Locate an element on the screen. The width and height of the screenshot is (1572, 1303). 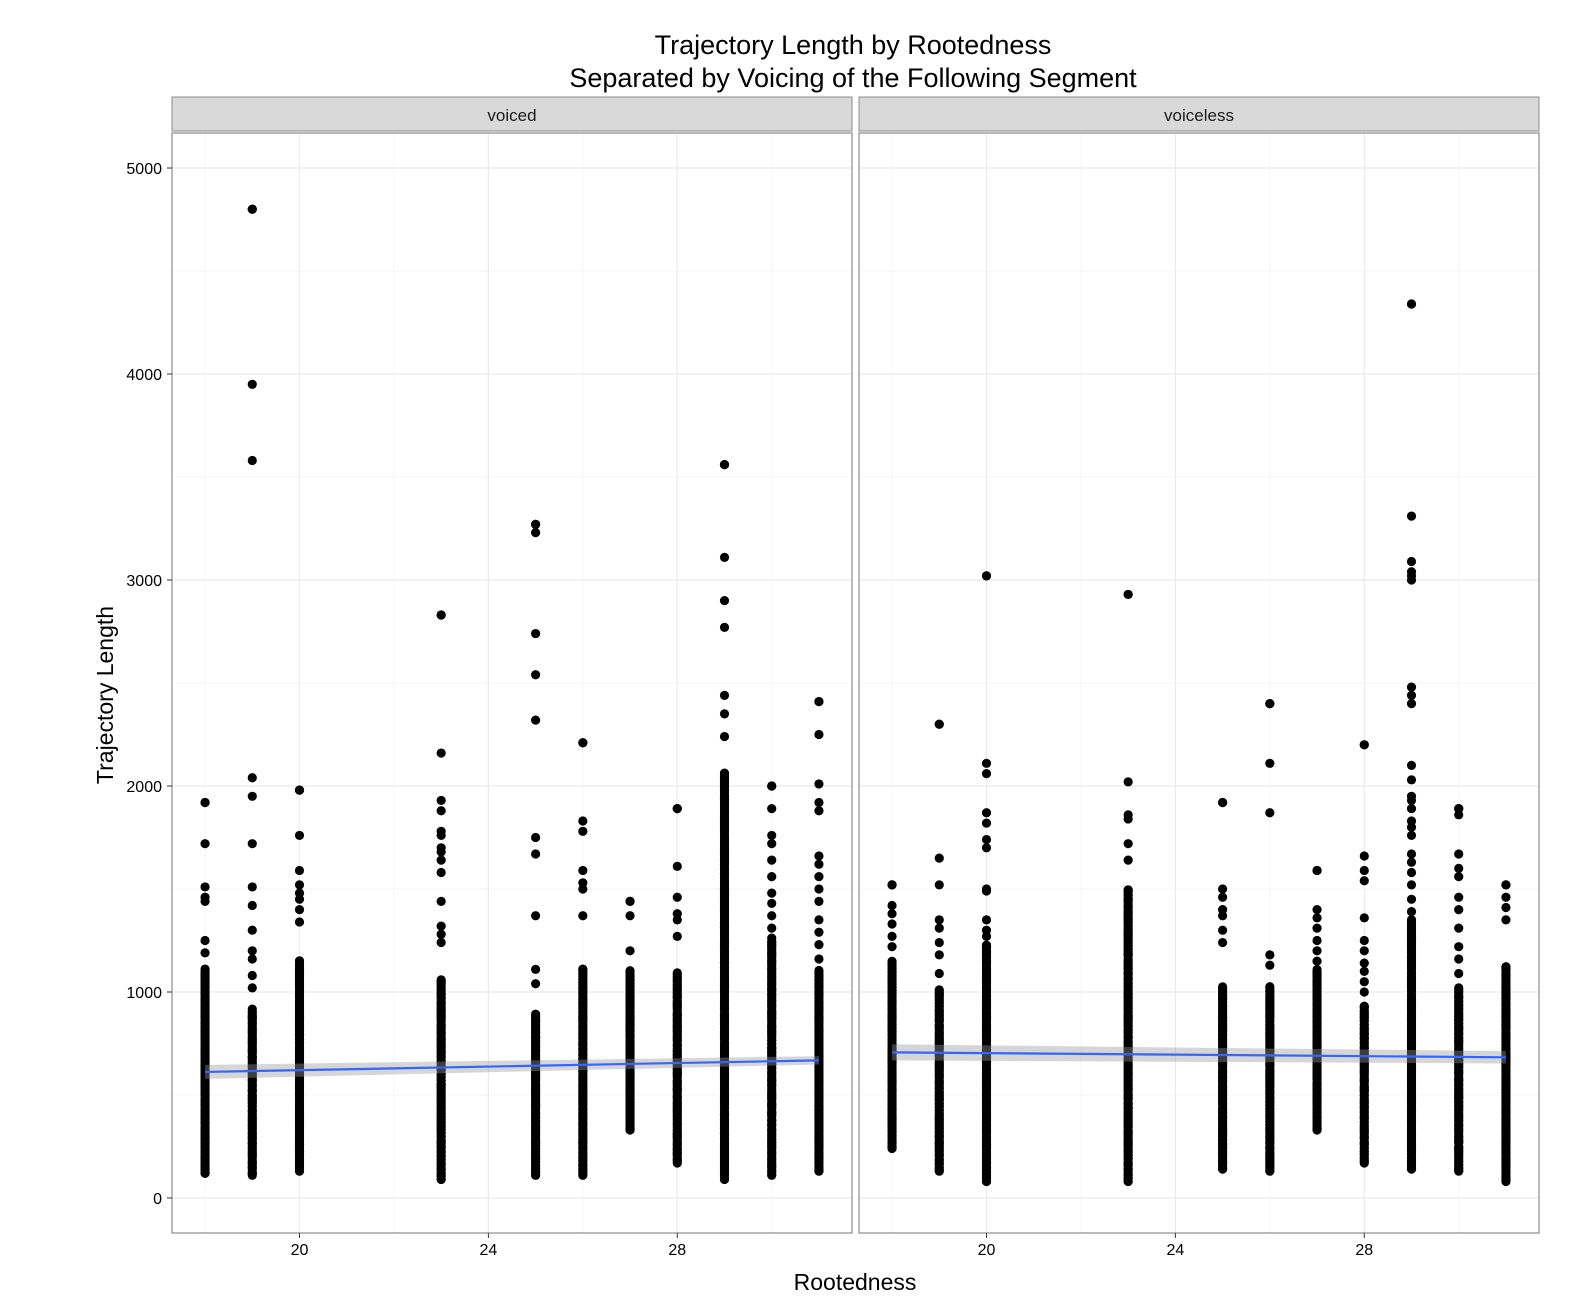
facet-strip is located at coordinates (512, 114).